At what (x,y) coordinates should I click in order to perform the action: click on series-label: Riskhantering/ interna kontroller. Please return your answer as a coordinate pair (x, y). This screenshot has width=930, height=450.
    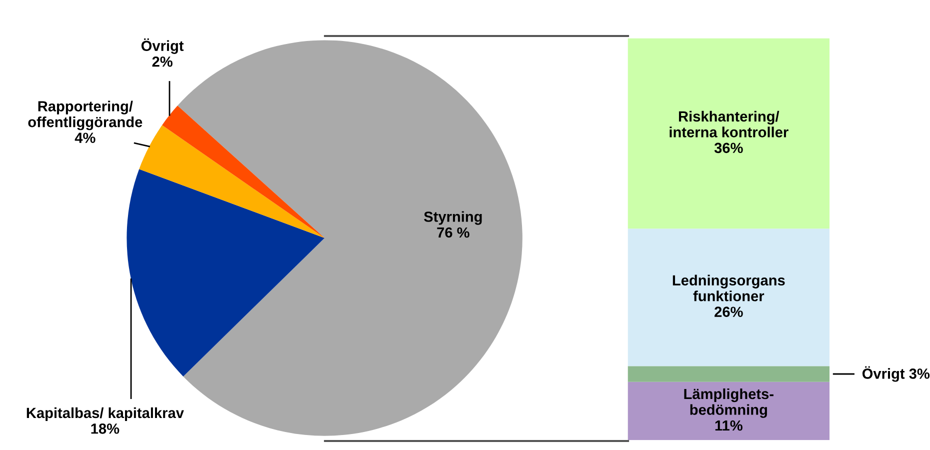
    Looking at the image, I should click on (729, 124).